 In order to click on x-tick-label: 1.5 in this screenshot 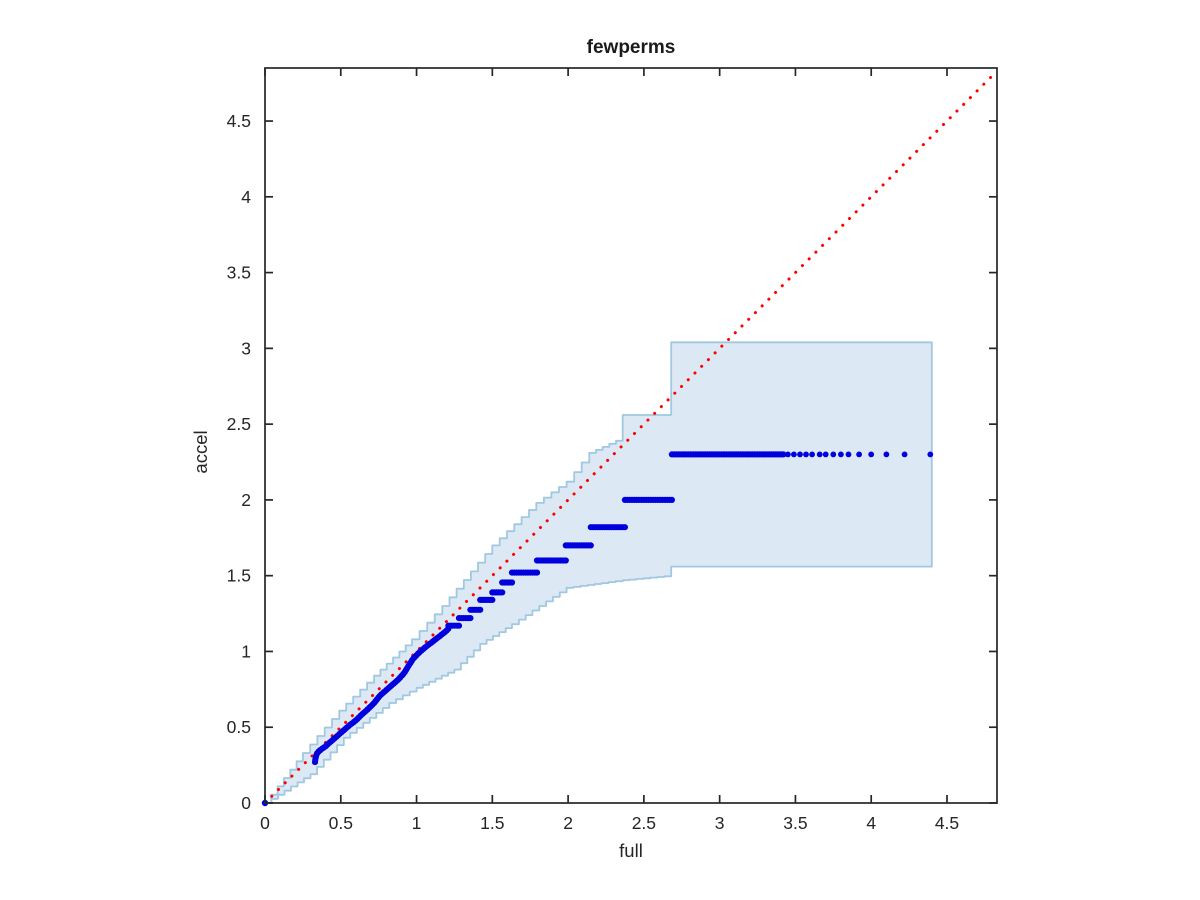, I will do `click(492, 823)`.